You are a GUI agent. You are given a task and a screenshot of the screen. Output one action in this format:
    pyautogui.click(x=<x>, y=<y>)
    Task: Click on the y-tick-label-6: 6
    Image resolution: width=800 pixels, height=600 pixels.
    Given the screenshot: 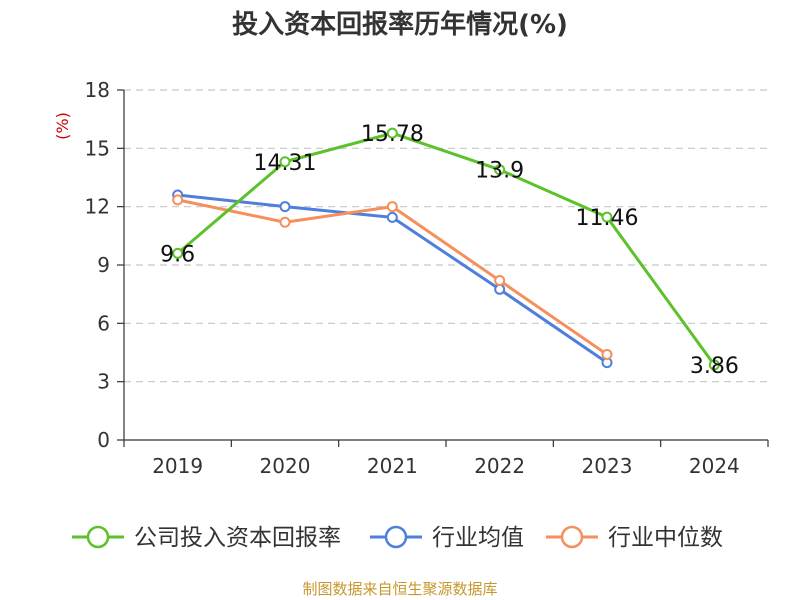 What is the action you would take?
    pyautogui.click(x=103, y=323)
    